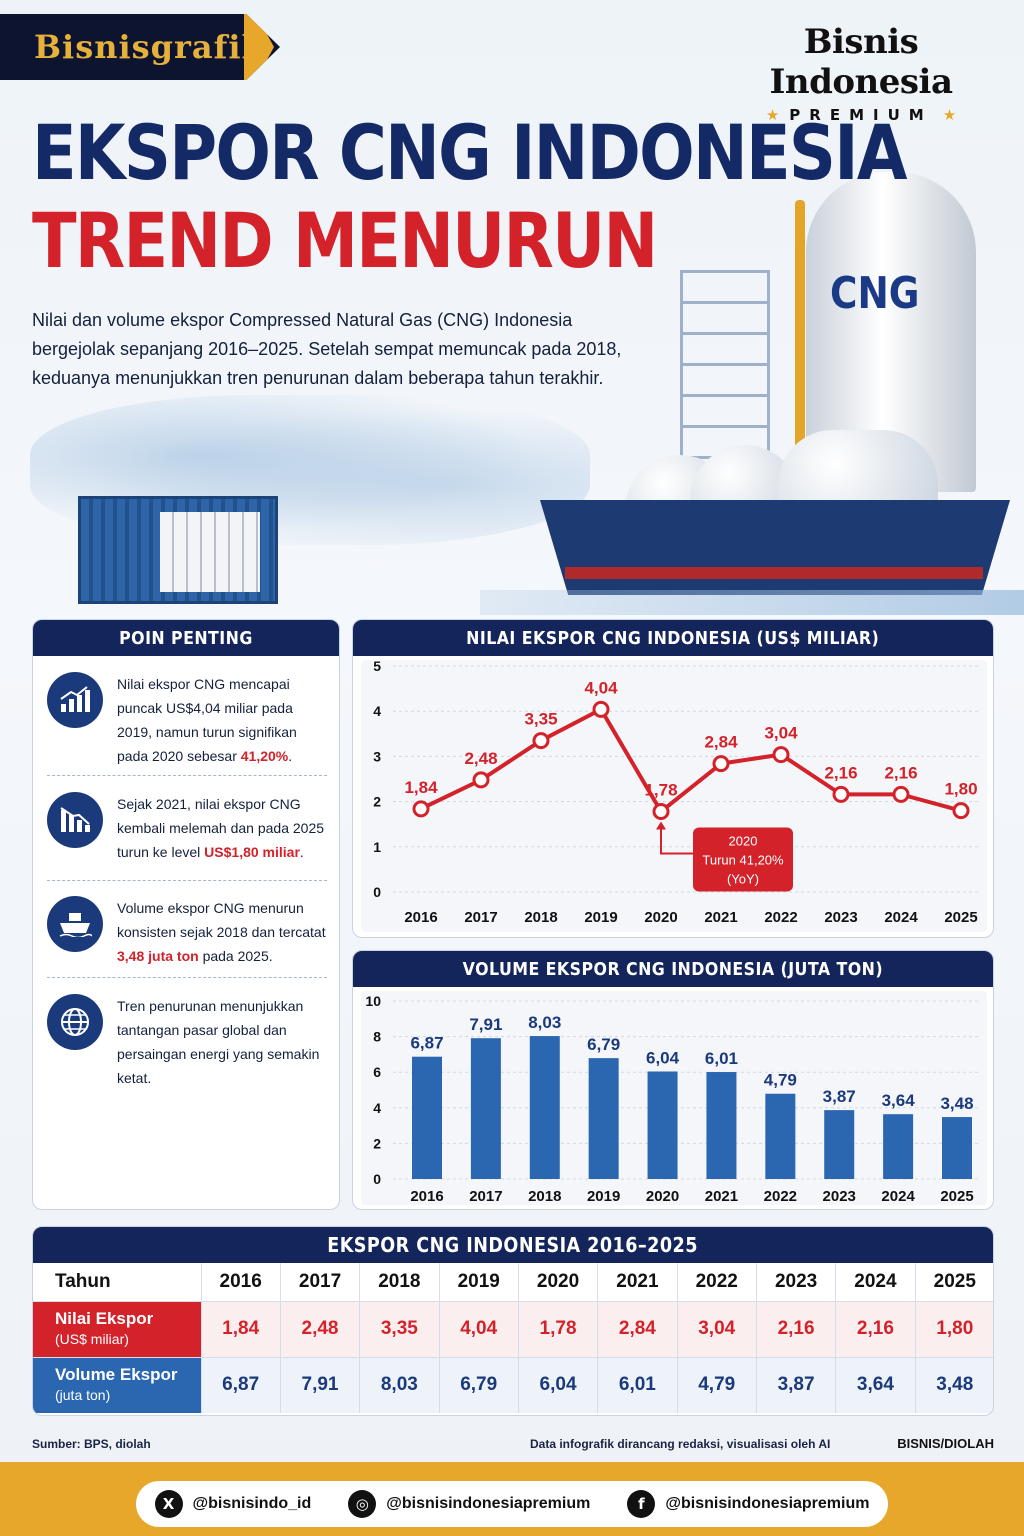 The width and height of the screenshot is (1024, 1536). I want to click on data-label: 3,64, so click(899, 1100).